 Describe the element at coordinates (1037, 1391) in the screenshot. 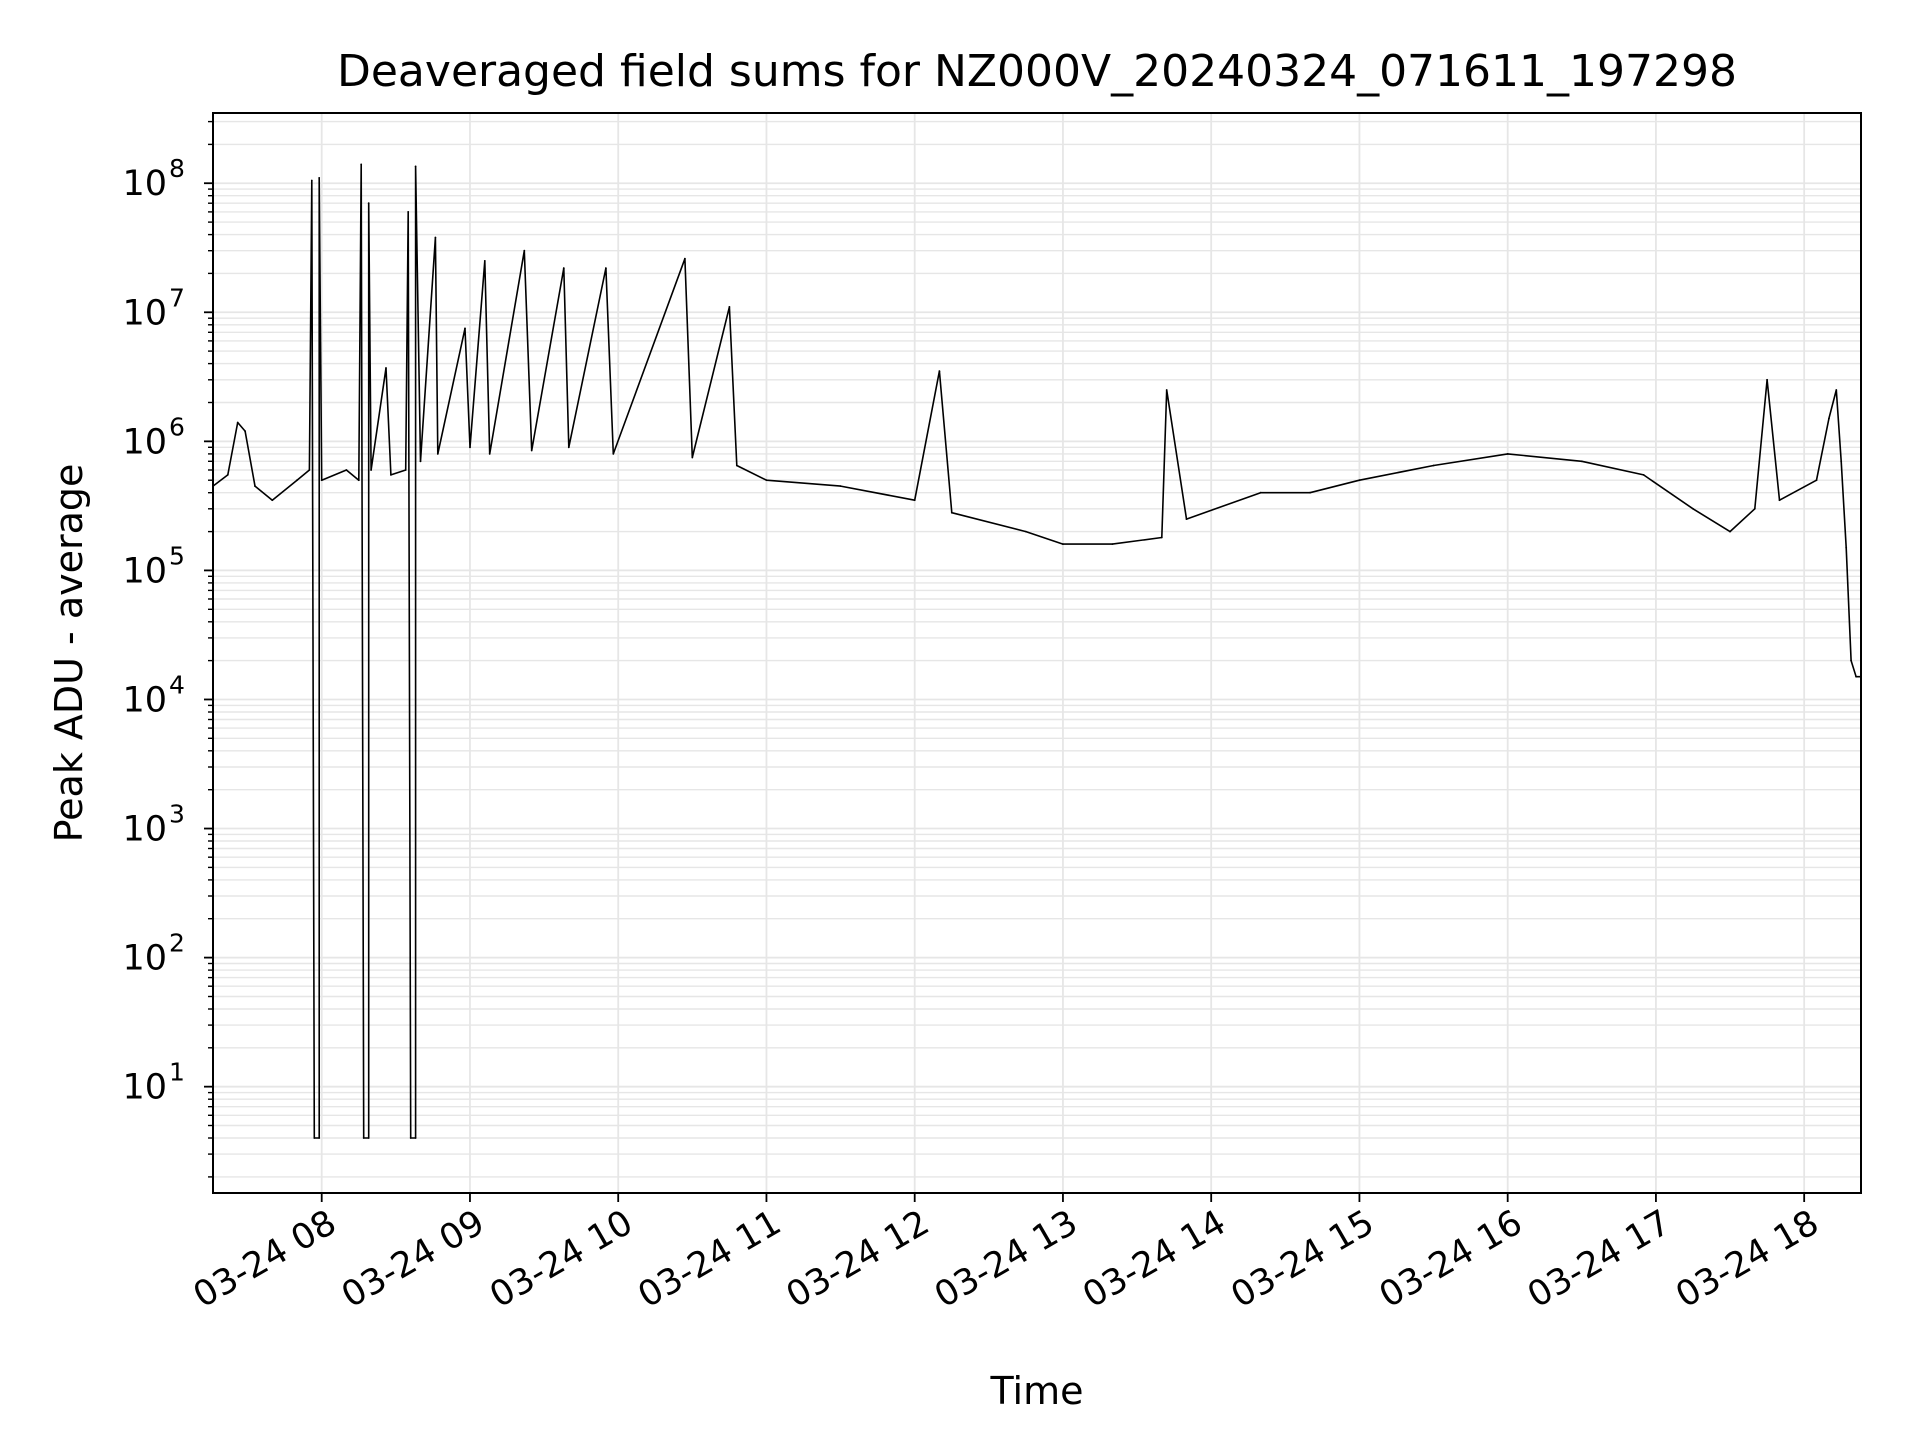

I see `x-axis-label: Time` at that location.